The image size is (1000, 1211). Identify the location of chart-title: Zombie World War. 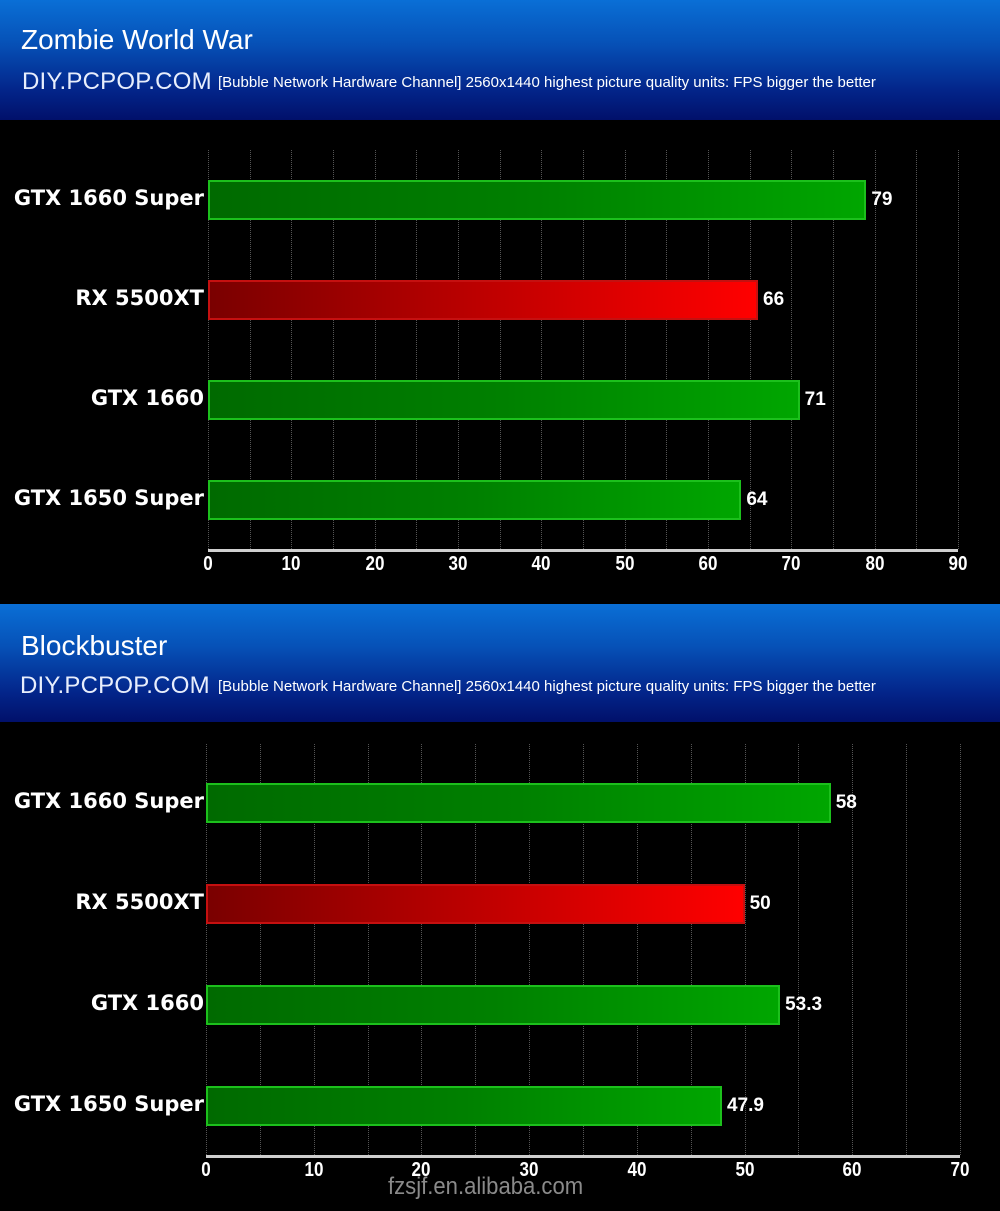
(137, 39).